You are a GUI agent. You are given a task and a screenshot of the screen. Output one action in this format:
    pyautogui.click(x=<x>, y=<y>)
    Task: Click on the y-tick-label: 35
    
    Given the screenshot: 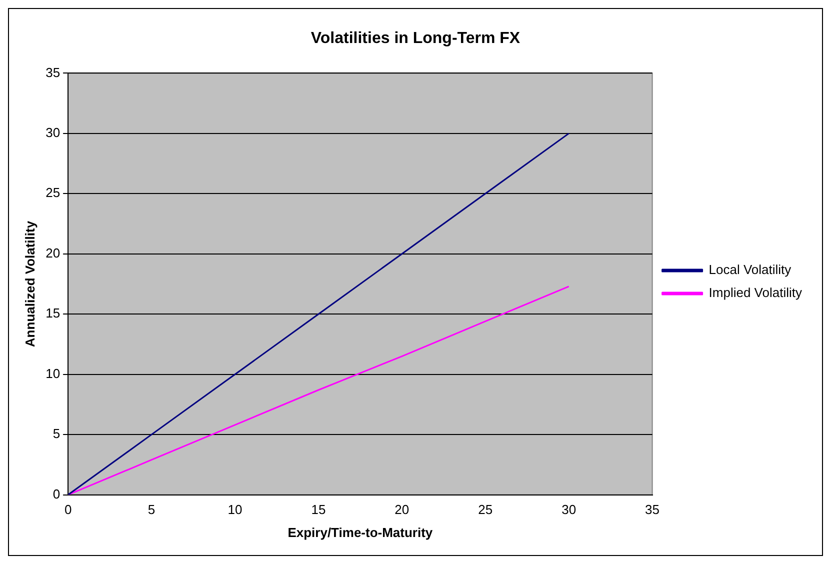 What is the action you would take?
    pyautogui.click(x=53, y=72)
    